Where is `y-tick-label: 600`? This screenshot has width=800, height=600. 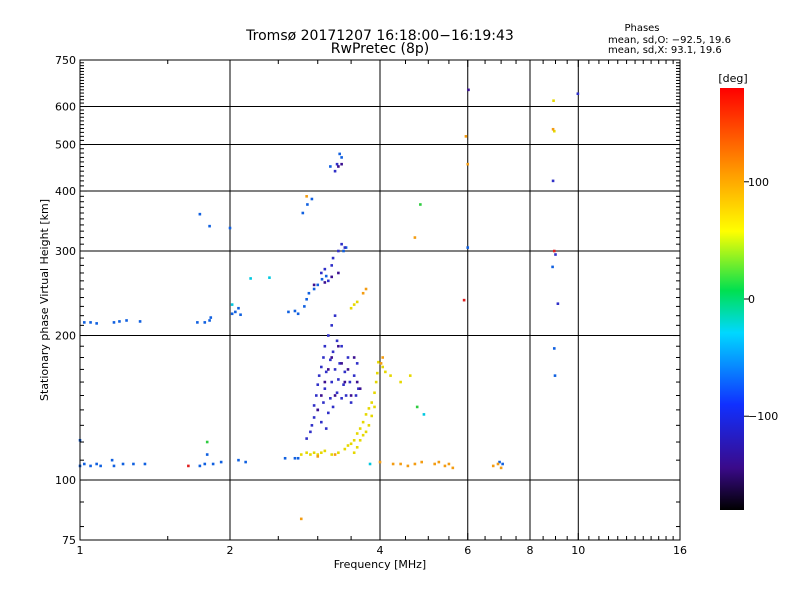 y-tick-label: 600 is located at coordinates (65, 107).